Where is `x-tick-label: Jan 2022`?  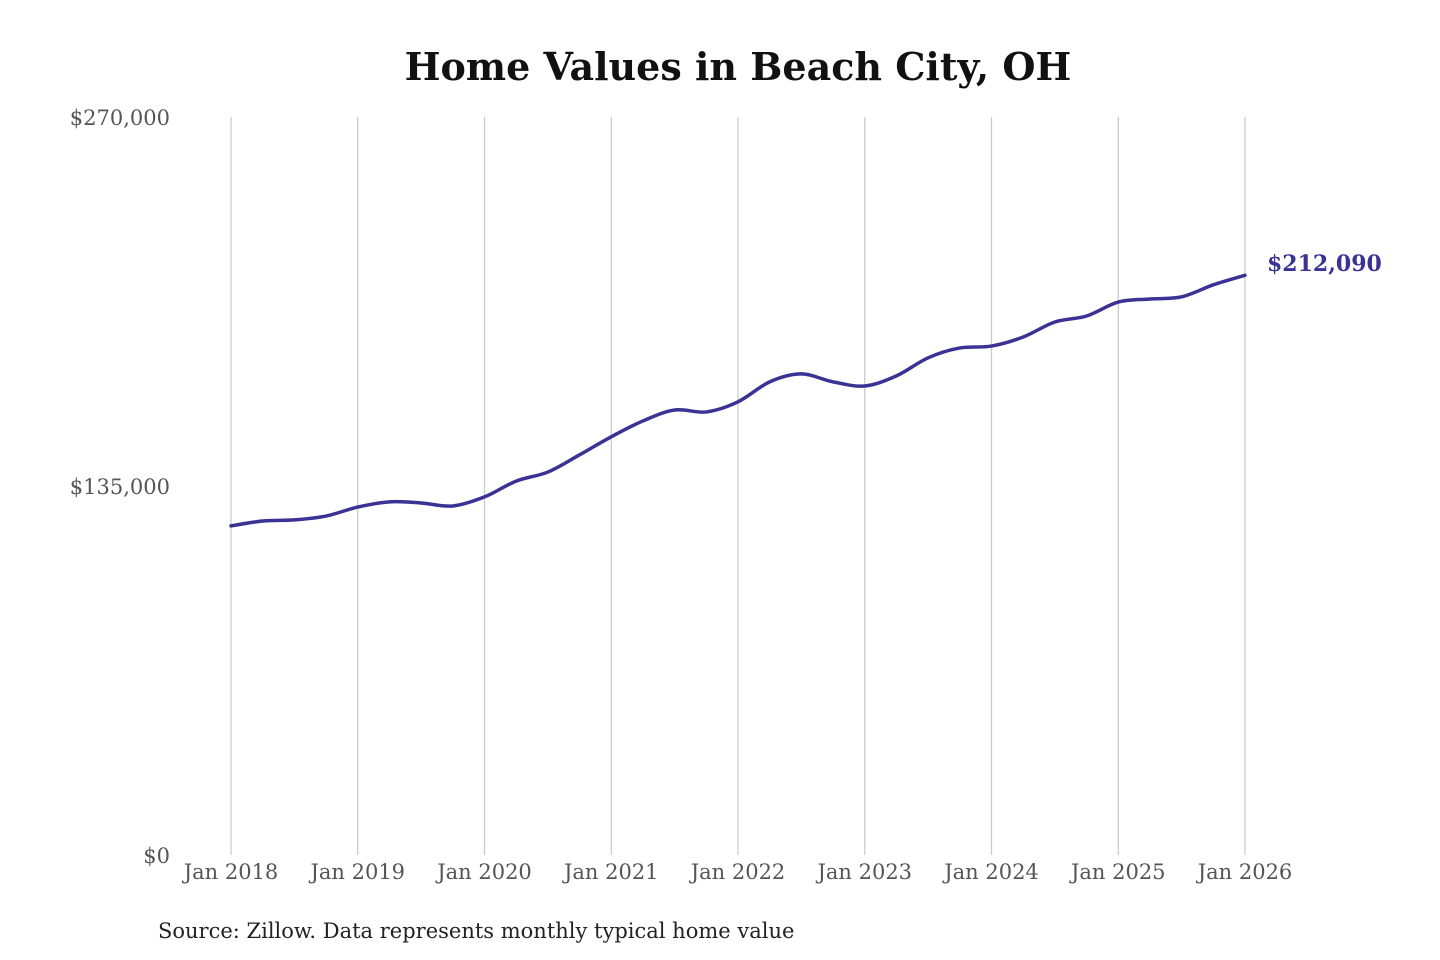 x-tick-label: Jan 2022 is located at coordinates (737, 872).